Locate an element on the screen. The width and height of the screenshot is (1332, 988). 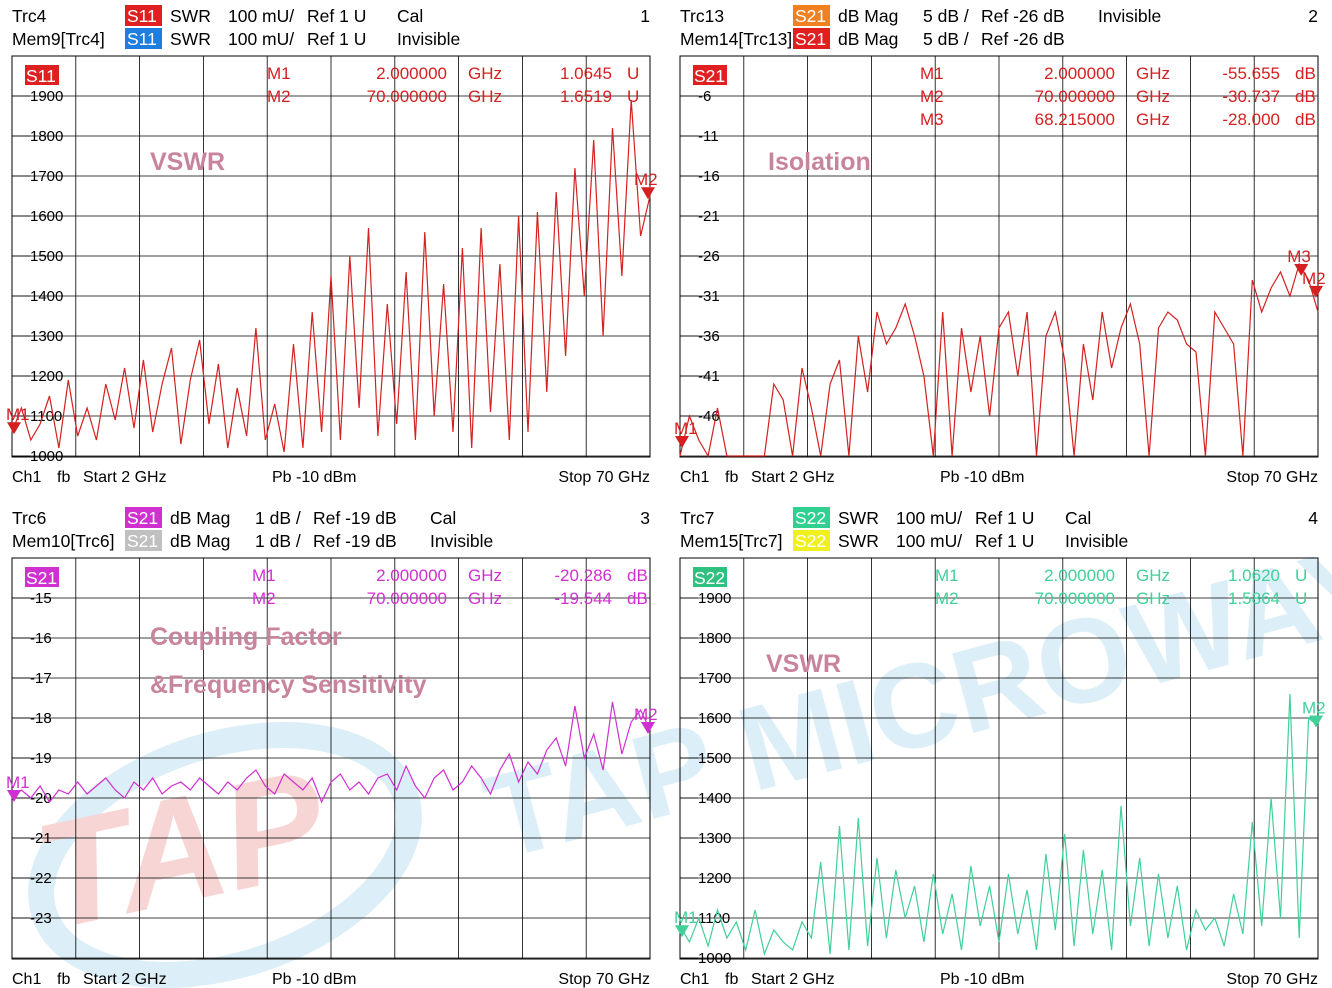
marker-value: 1.0645 is located at coordinates (586, 73).